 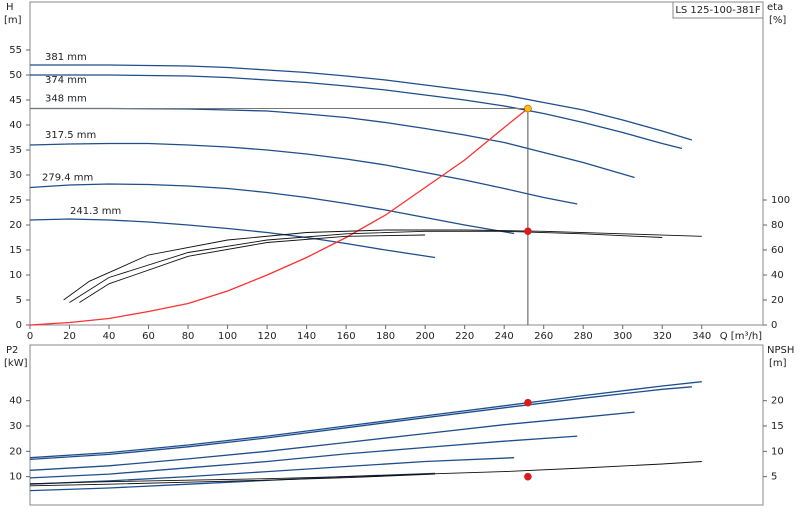 What do you see at coordinates (148, 336) in the screenshot?
I see `x-tick-label: 60` at bounding box center [148, 336].